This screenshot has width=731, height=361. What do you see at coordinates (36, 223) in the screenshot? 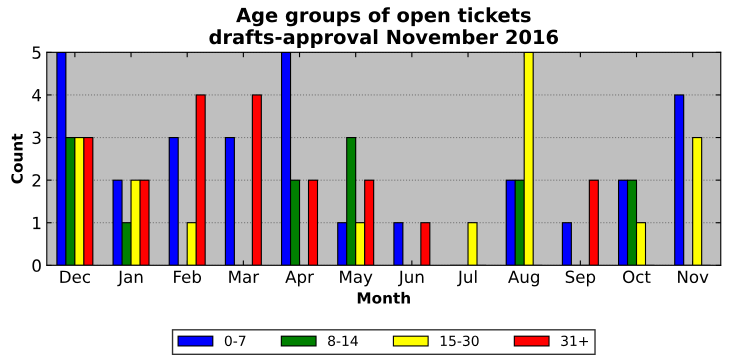
I see `y-tick-label: 1` at bounding box center [36, 223].